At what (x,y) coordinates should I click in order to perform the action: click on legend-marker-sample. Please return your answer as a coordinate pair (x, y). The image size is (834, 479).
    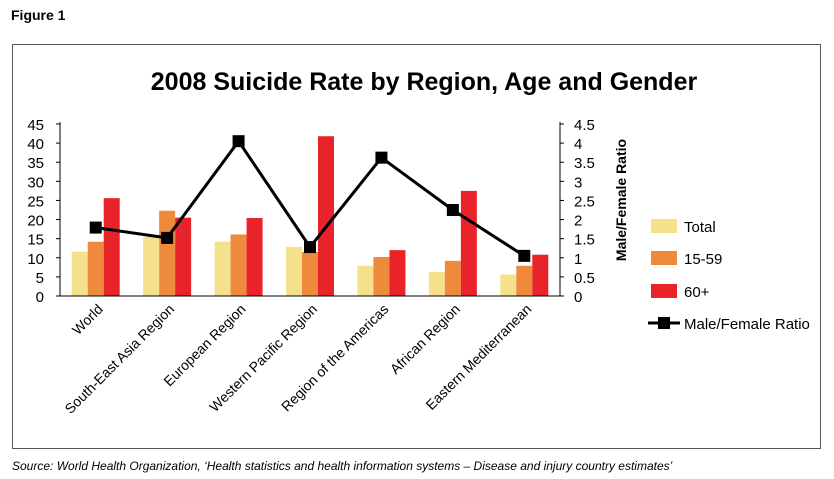
    Looking at the image, I should click on (664, 323).